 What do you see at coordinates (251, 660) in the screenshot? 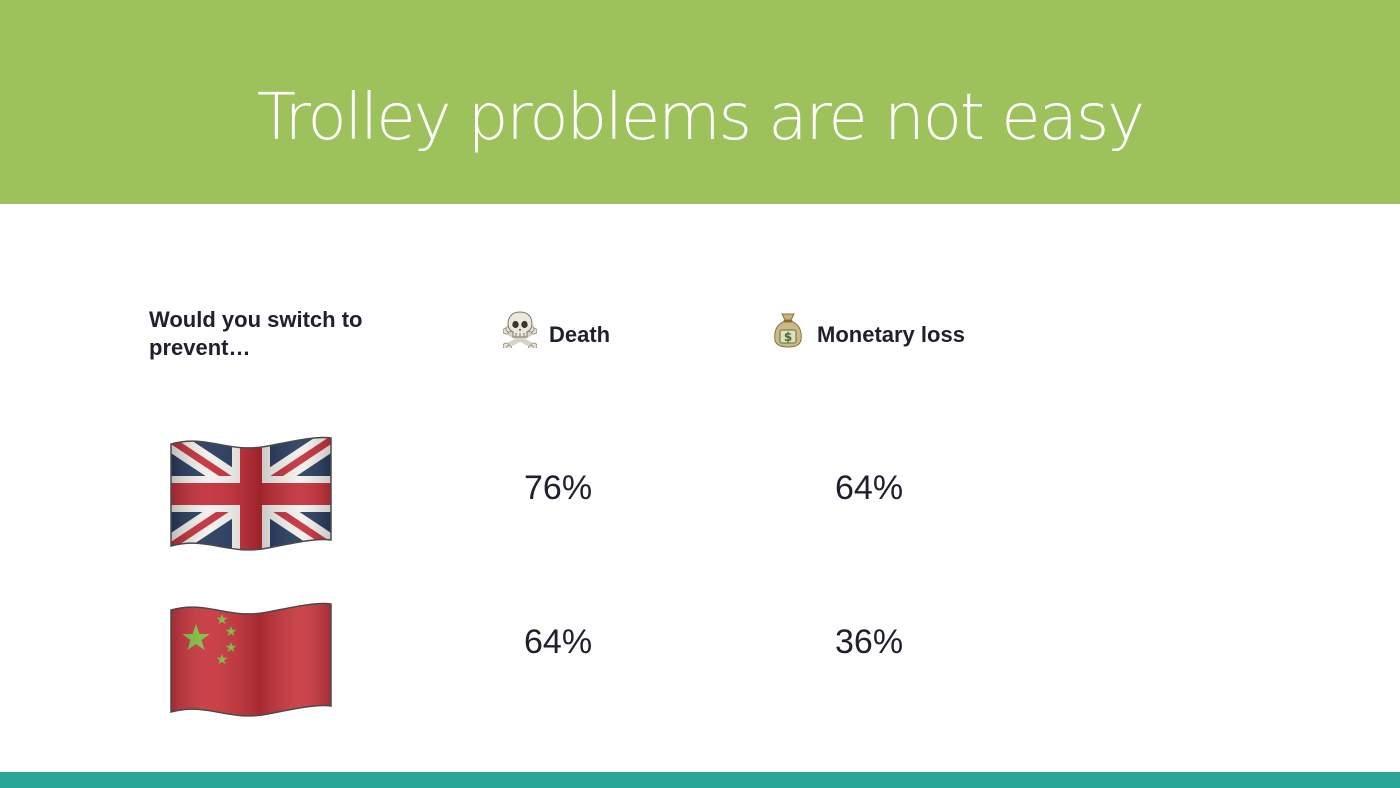
I see `china-flag-icon` at bounding box center [251, 660].